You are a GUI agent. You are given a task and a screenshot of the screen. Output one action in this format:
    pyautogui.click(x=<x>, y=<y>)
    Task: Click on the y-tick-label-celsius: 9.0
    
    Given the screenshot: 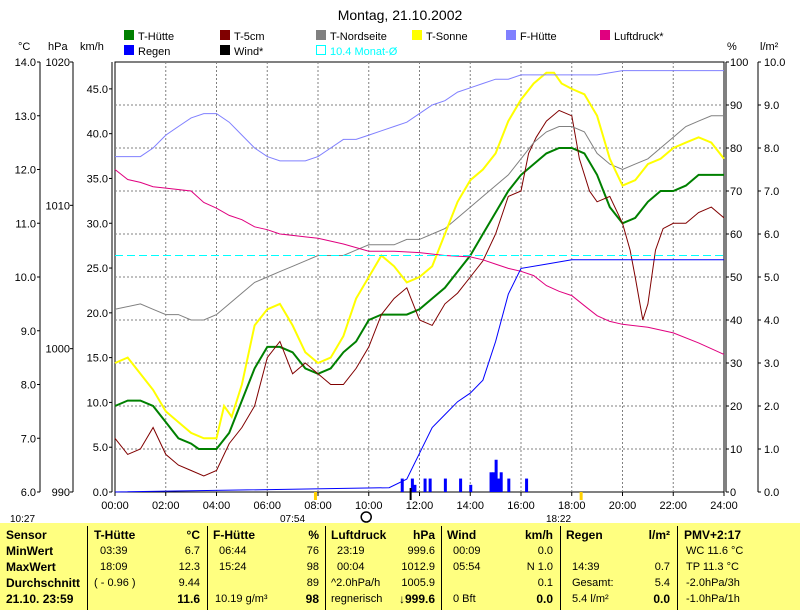 What is the action you would take?
    pyautogui.click(x=28, y=332)
    